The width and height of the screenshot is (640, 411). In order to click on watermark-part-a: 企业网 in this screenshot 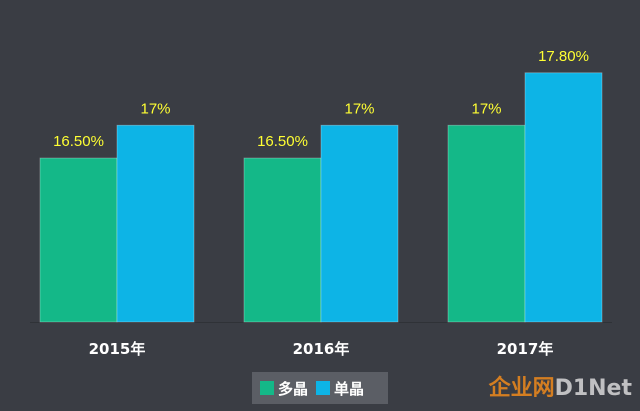, I will do `click(521, 388)`.